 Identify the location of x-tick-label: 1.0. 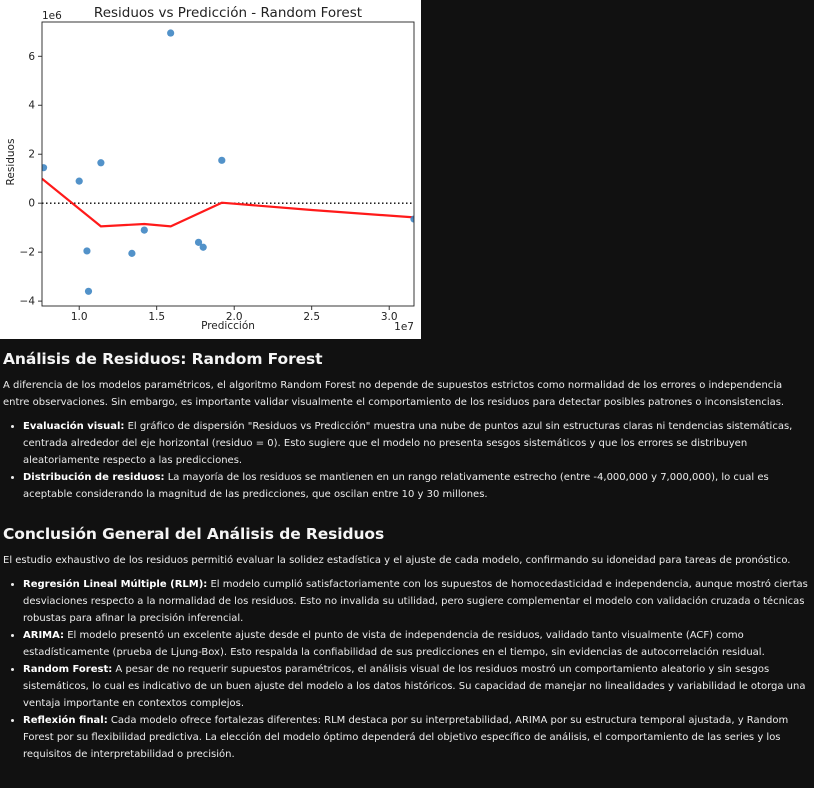
(79, 317).